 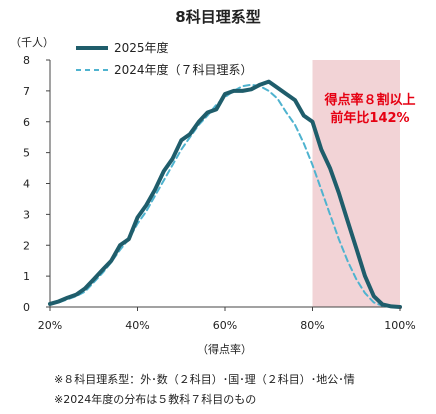 What do you see at coordinates (155, 399) in the screenshot?
I see `note-2024-distribution: ※2024年度の分布は５教科７科目のもの` at bounding box center [155, 399].